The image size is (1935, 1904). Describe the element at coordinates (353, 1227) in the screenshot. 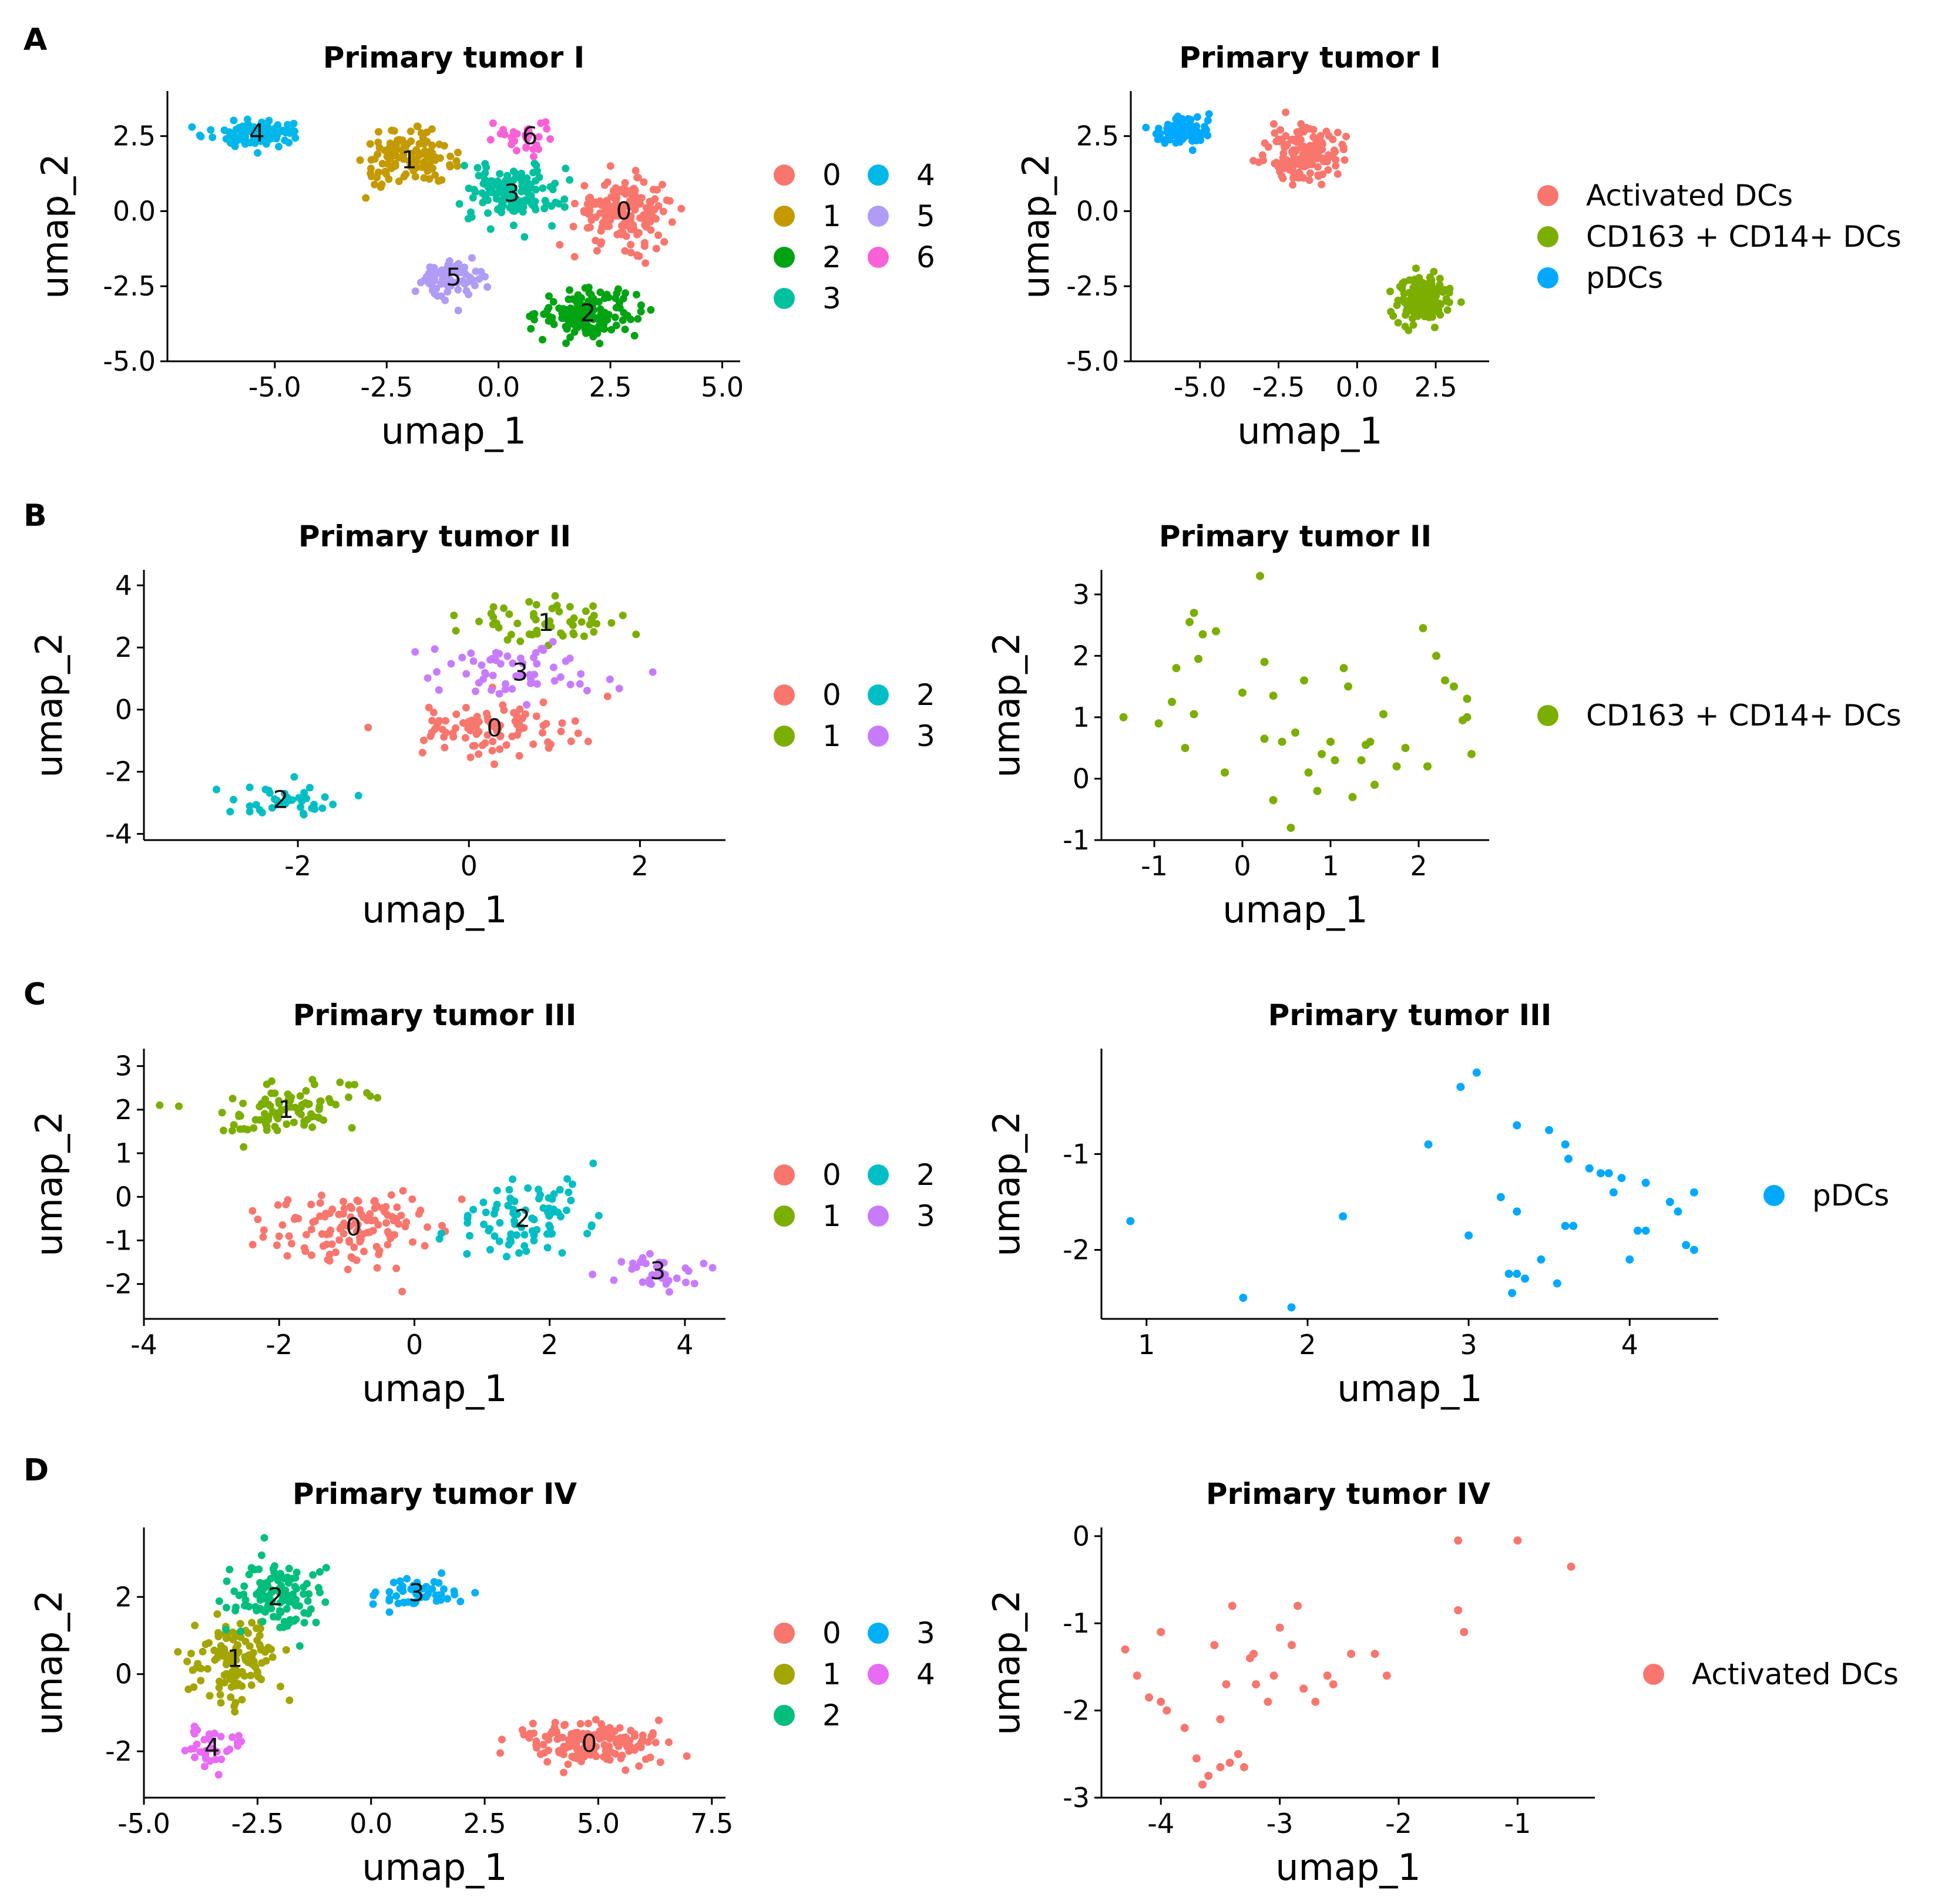

I see `cluster-label: 0` at that location.